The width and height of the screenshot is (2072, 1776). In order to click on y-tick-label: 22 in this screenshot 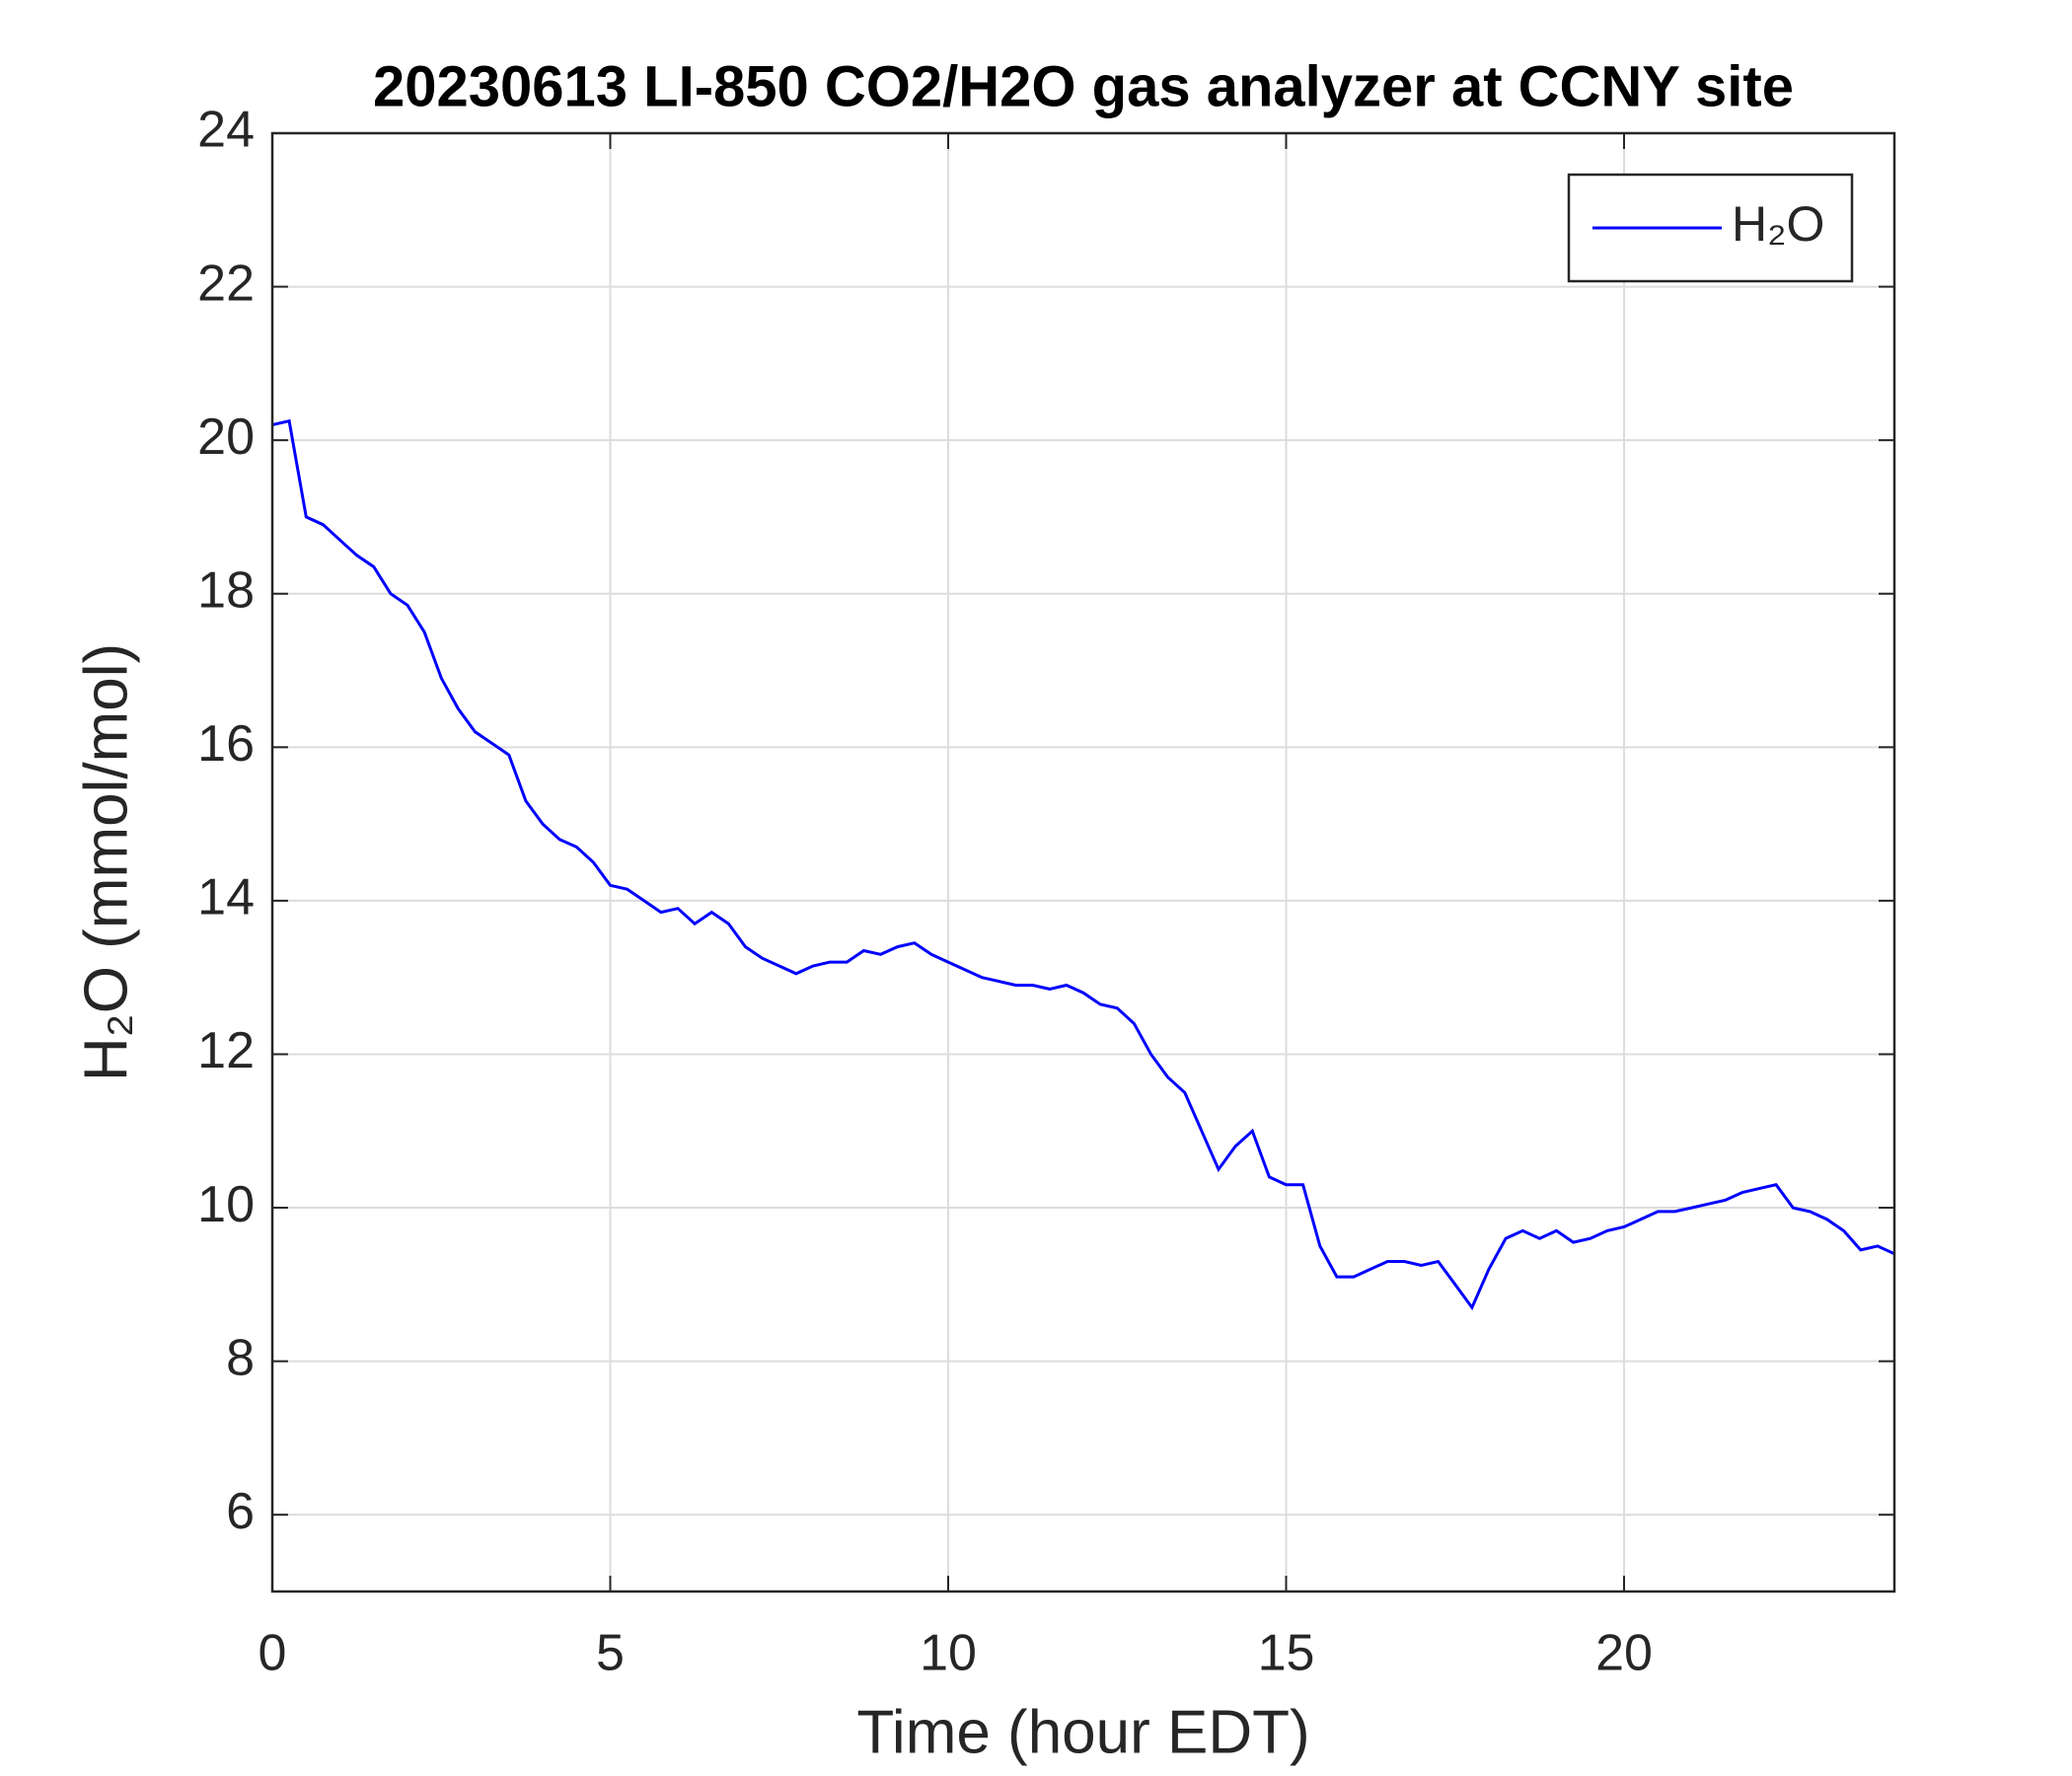, I will do `click(226, 283)`.